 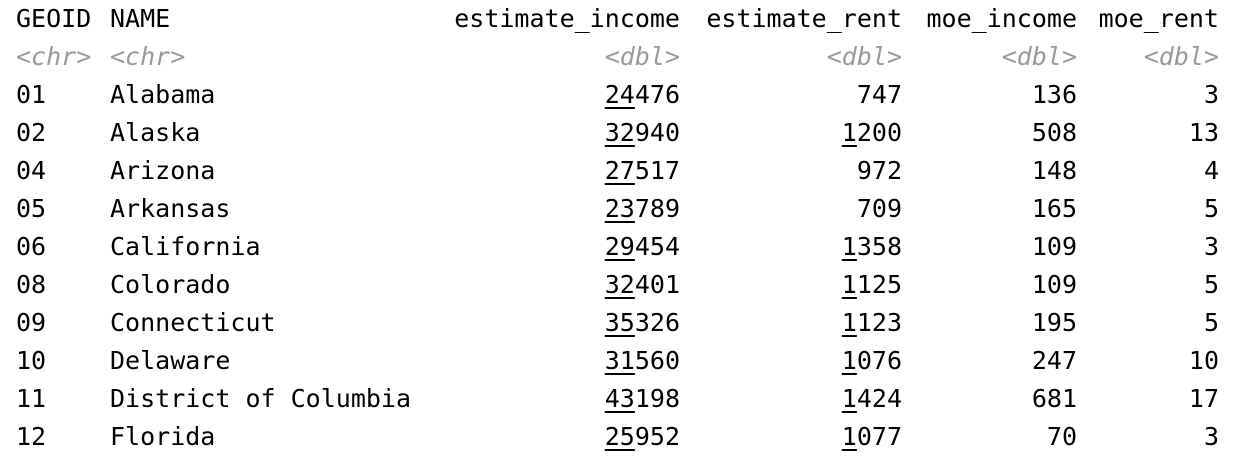 I want to click on header-geoid: GEOID, so click(x=54, y=18).